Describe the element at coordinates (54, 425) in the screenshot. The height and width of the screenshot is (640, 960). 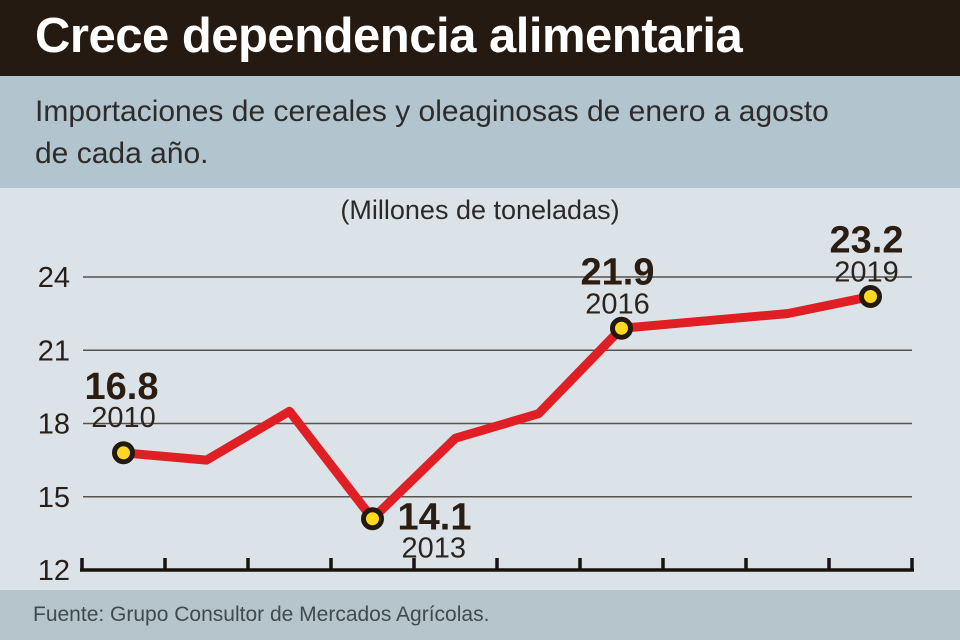
I see `y-axis-tick-label: 18` at that location.